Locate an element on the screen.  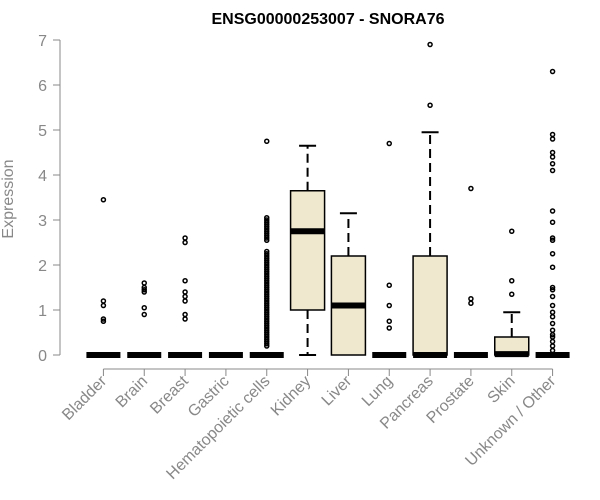
box-group-skin is located at coordinates (512, 293).